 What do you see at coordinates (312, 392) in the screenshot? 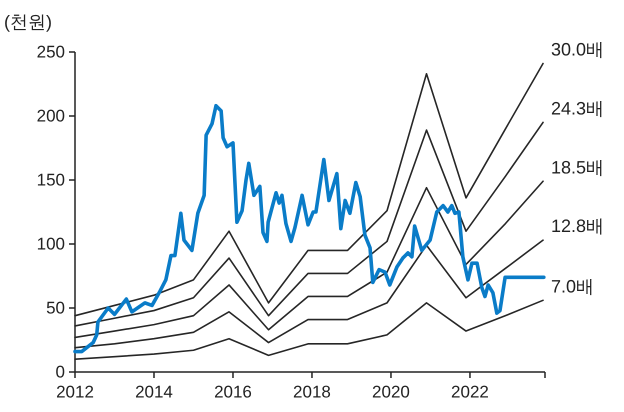
I see `x-tick-label: 2018` at bounding box center [312, 392].